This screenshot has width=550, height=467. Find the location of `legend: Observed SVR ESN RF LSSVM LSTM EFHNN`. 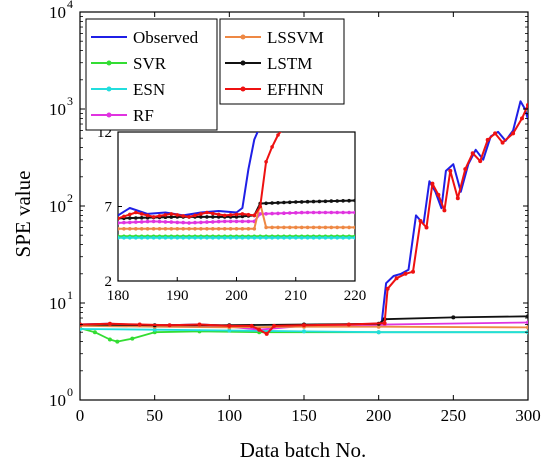

legend: Observed SVR ESN RF LSSVM LSTM EFHNN is located at coordinates (215, 74).